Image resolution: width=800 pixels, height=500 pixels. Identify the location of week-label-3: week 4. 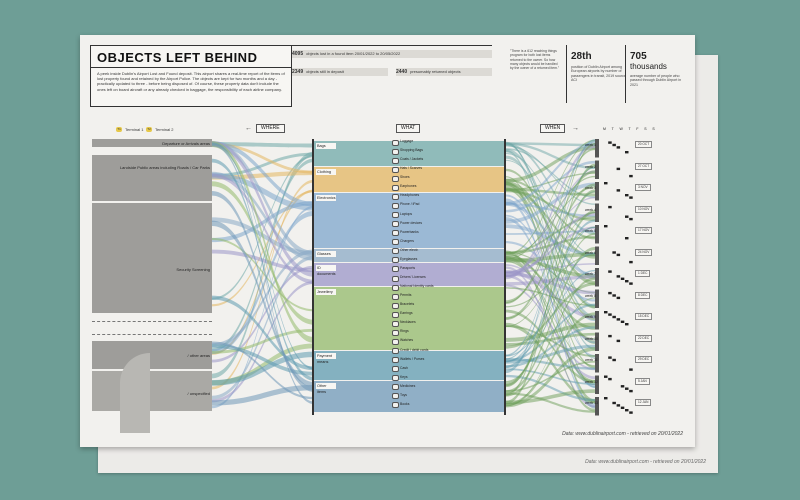
(591, 209).